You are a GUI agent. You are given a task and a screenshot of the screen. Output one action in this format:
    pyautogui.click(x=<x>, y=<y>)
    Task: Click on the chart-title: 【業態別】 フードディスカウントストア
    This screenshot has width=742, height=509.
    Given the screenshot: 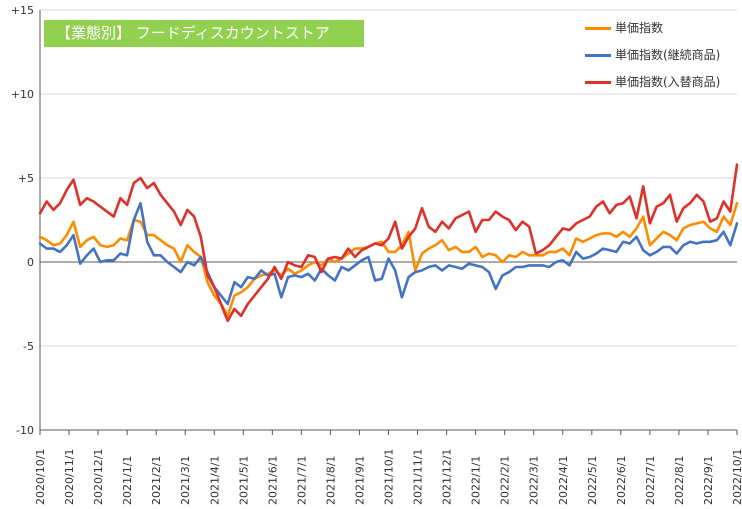 What is the action you would take?
    pyautogui.click(x=204, y=33)
    